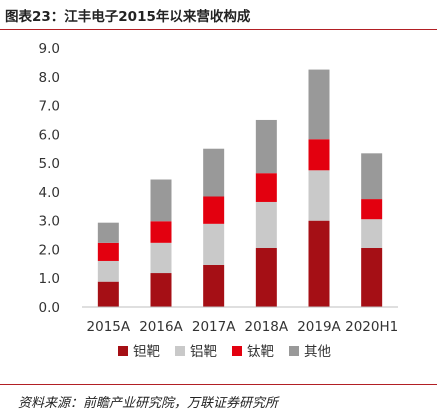  I want to click on bar-stack-2016A, so click(161, 243).